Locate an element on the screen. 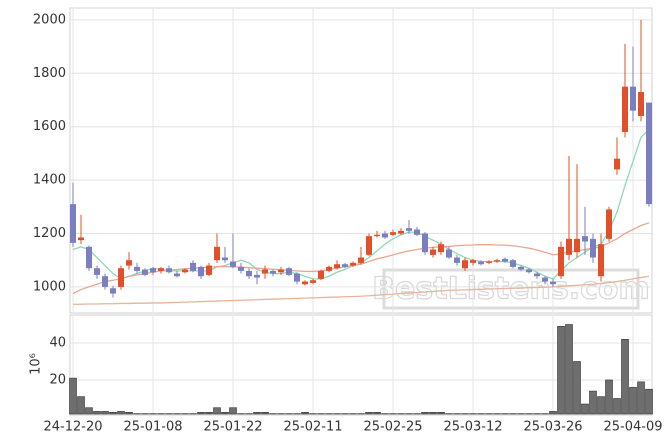 The width and height of the screenshot is (671, 444). watermark-box is located at coordinates (511, 289).